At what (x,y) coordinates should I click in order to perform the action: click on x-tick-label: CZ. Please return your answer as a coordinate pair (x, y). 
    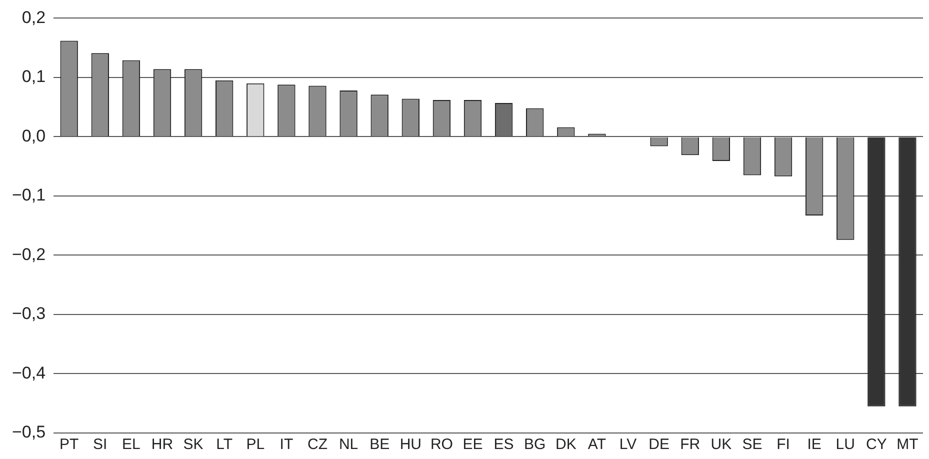
    Looking at the image, I should click on (317, 445).